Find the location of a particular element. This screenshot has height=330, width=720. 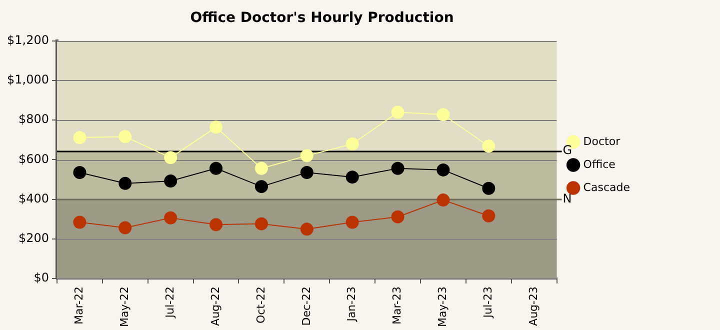

y-tick-label: $600 is located at coordinates (33, 159).